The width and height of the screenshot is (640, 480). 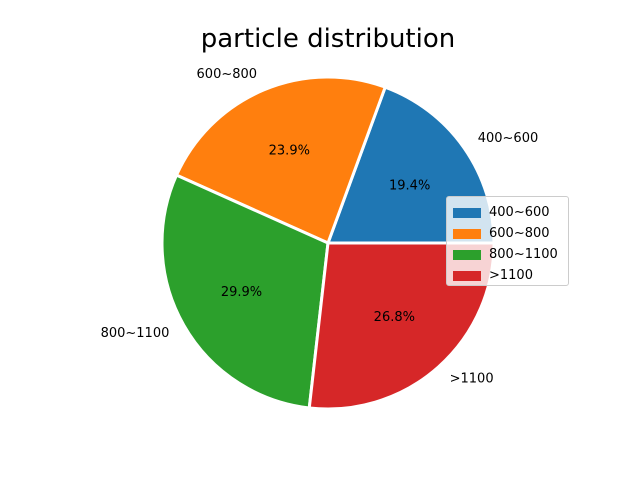 I want to click on percent-label: 23.9%, so click(x=289, y=151).